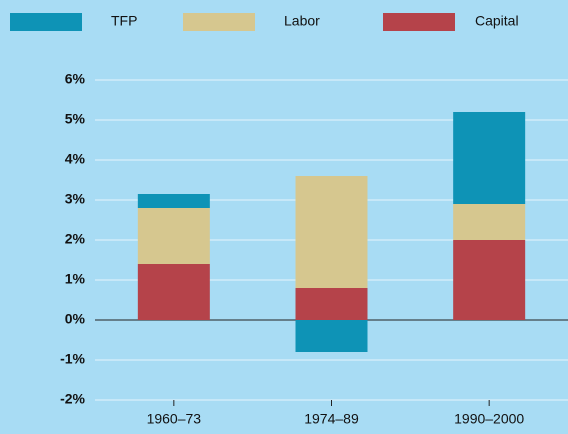 This screenshot has height=434, width=568. What do you see at coordinates (72, 359) in the screenshot?
I see `y-tick-label: -1%` at bounding box center [72, 359].